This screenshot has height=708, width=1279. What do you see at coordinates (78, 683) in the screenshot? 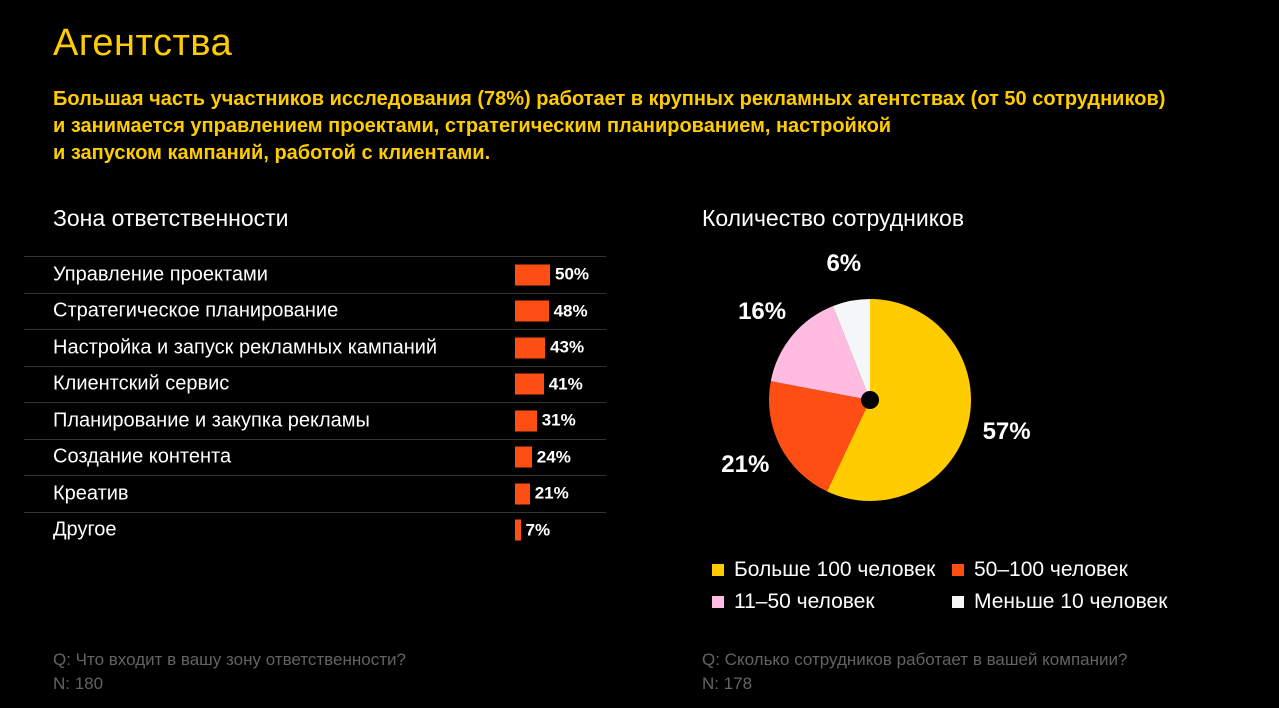
I see `footnote-n: N: 180` at bounding box center [78, 683].